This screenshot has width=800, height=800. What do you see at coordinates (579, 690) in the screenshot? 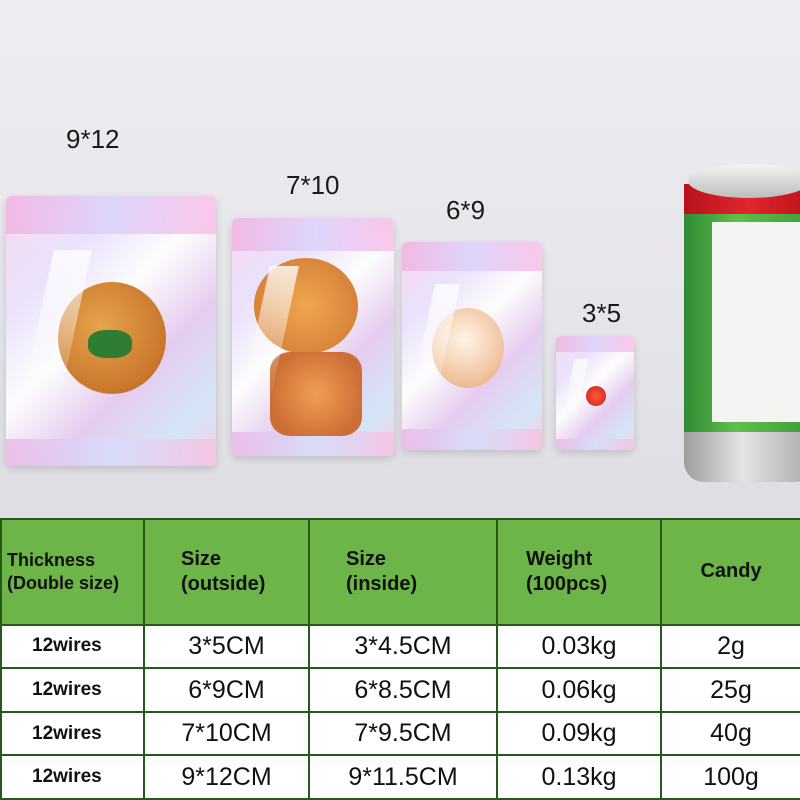
I see `cell-weight: 0.06kg` at bounding box center [579, 690].